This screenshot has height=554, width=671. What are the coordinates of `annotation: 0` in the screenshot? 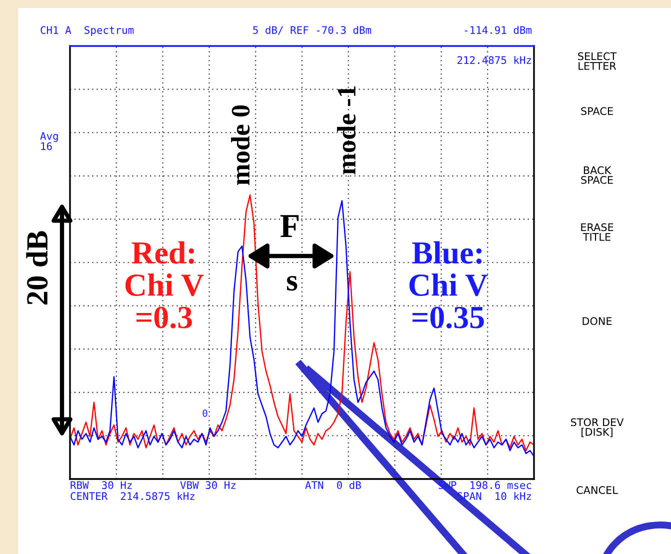 It's located at (205, 413).